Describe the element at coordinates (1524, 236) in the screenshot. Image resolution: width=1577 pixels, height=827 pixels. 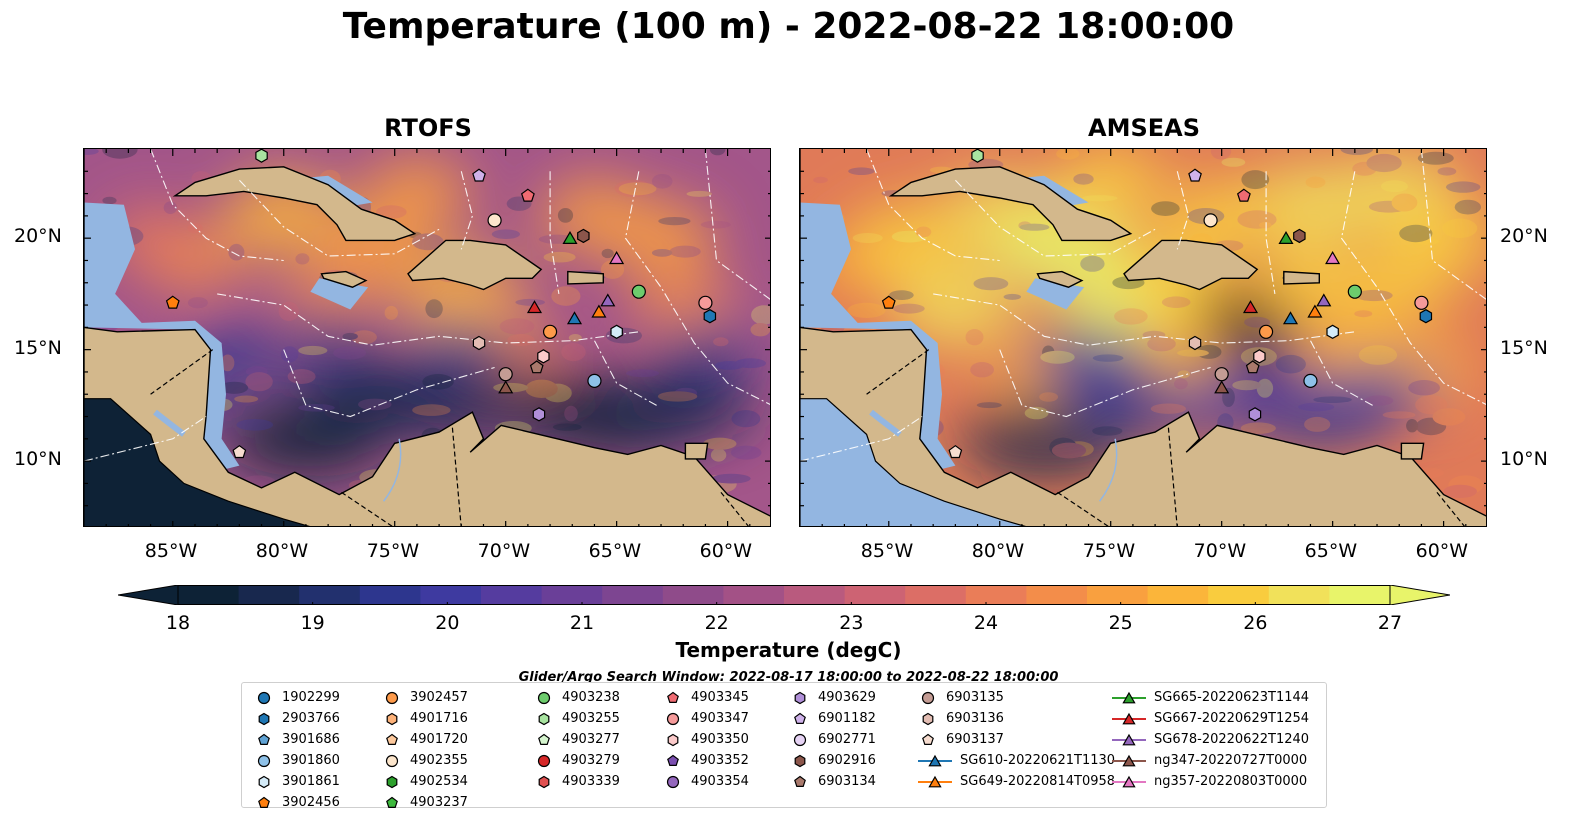
I see `lat-tick-label: 20°N` at that location.